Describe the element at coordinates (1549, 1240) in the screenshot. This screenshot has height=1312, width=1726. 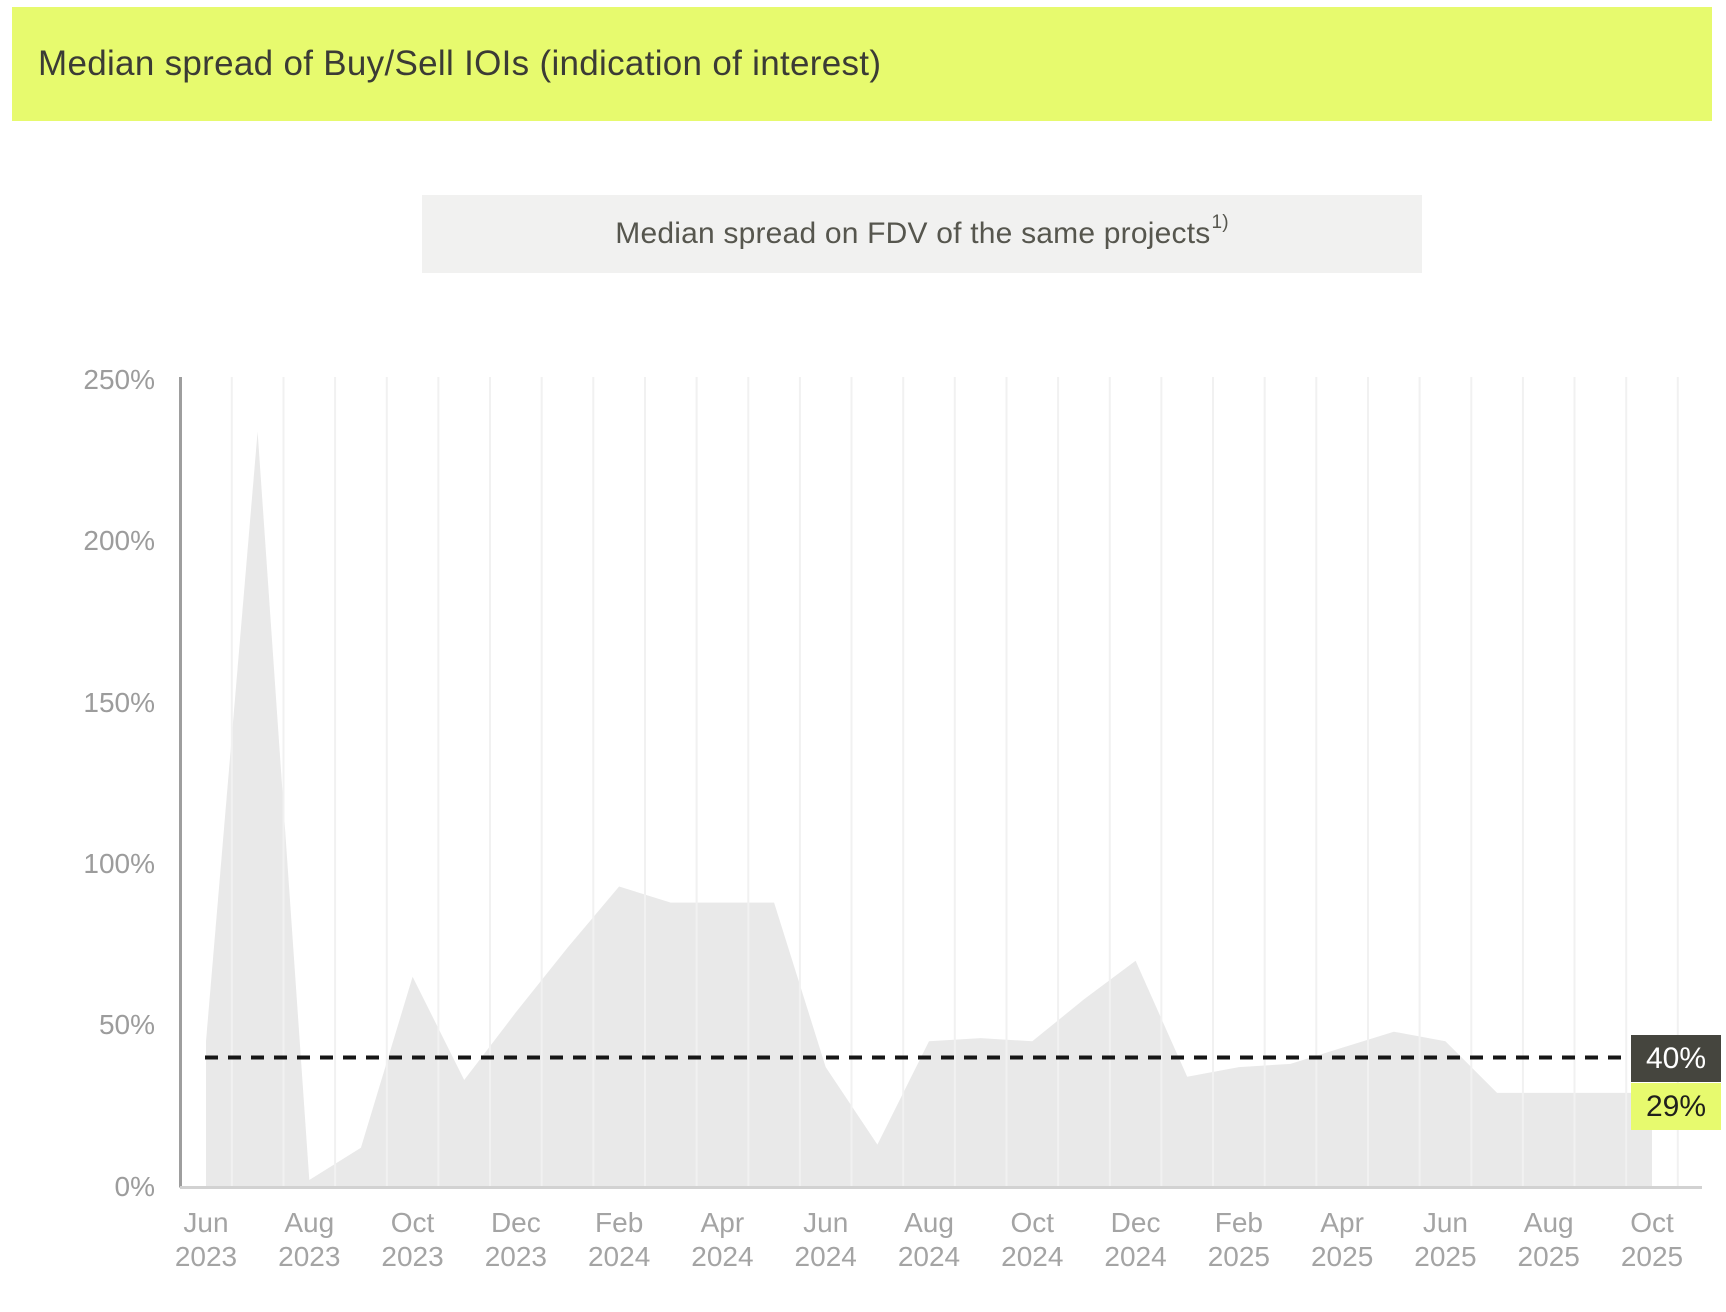
I see `x-axis-label: Aug 2025` at that location.